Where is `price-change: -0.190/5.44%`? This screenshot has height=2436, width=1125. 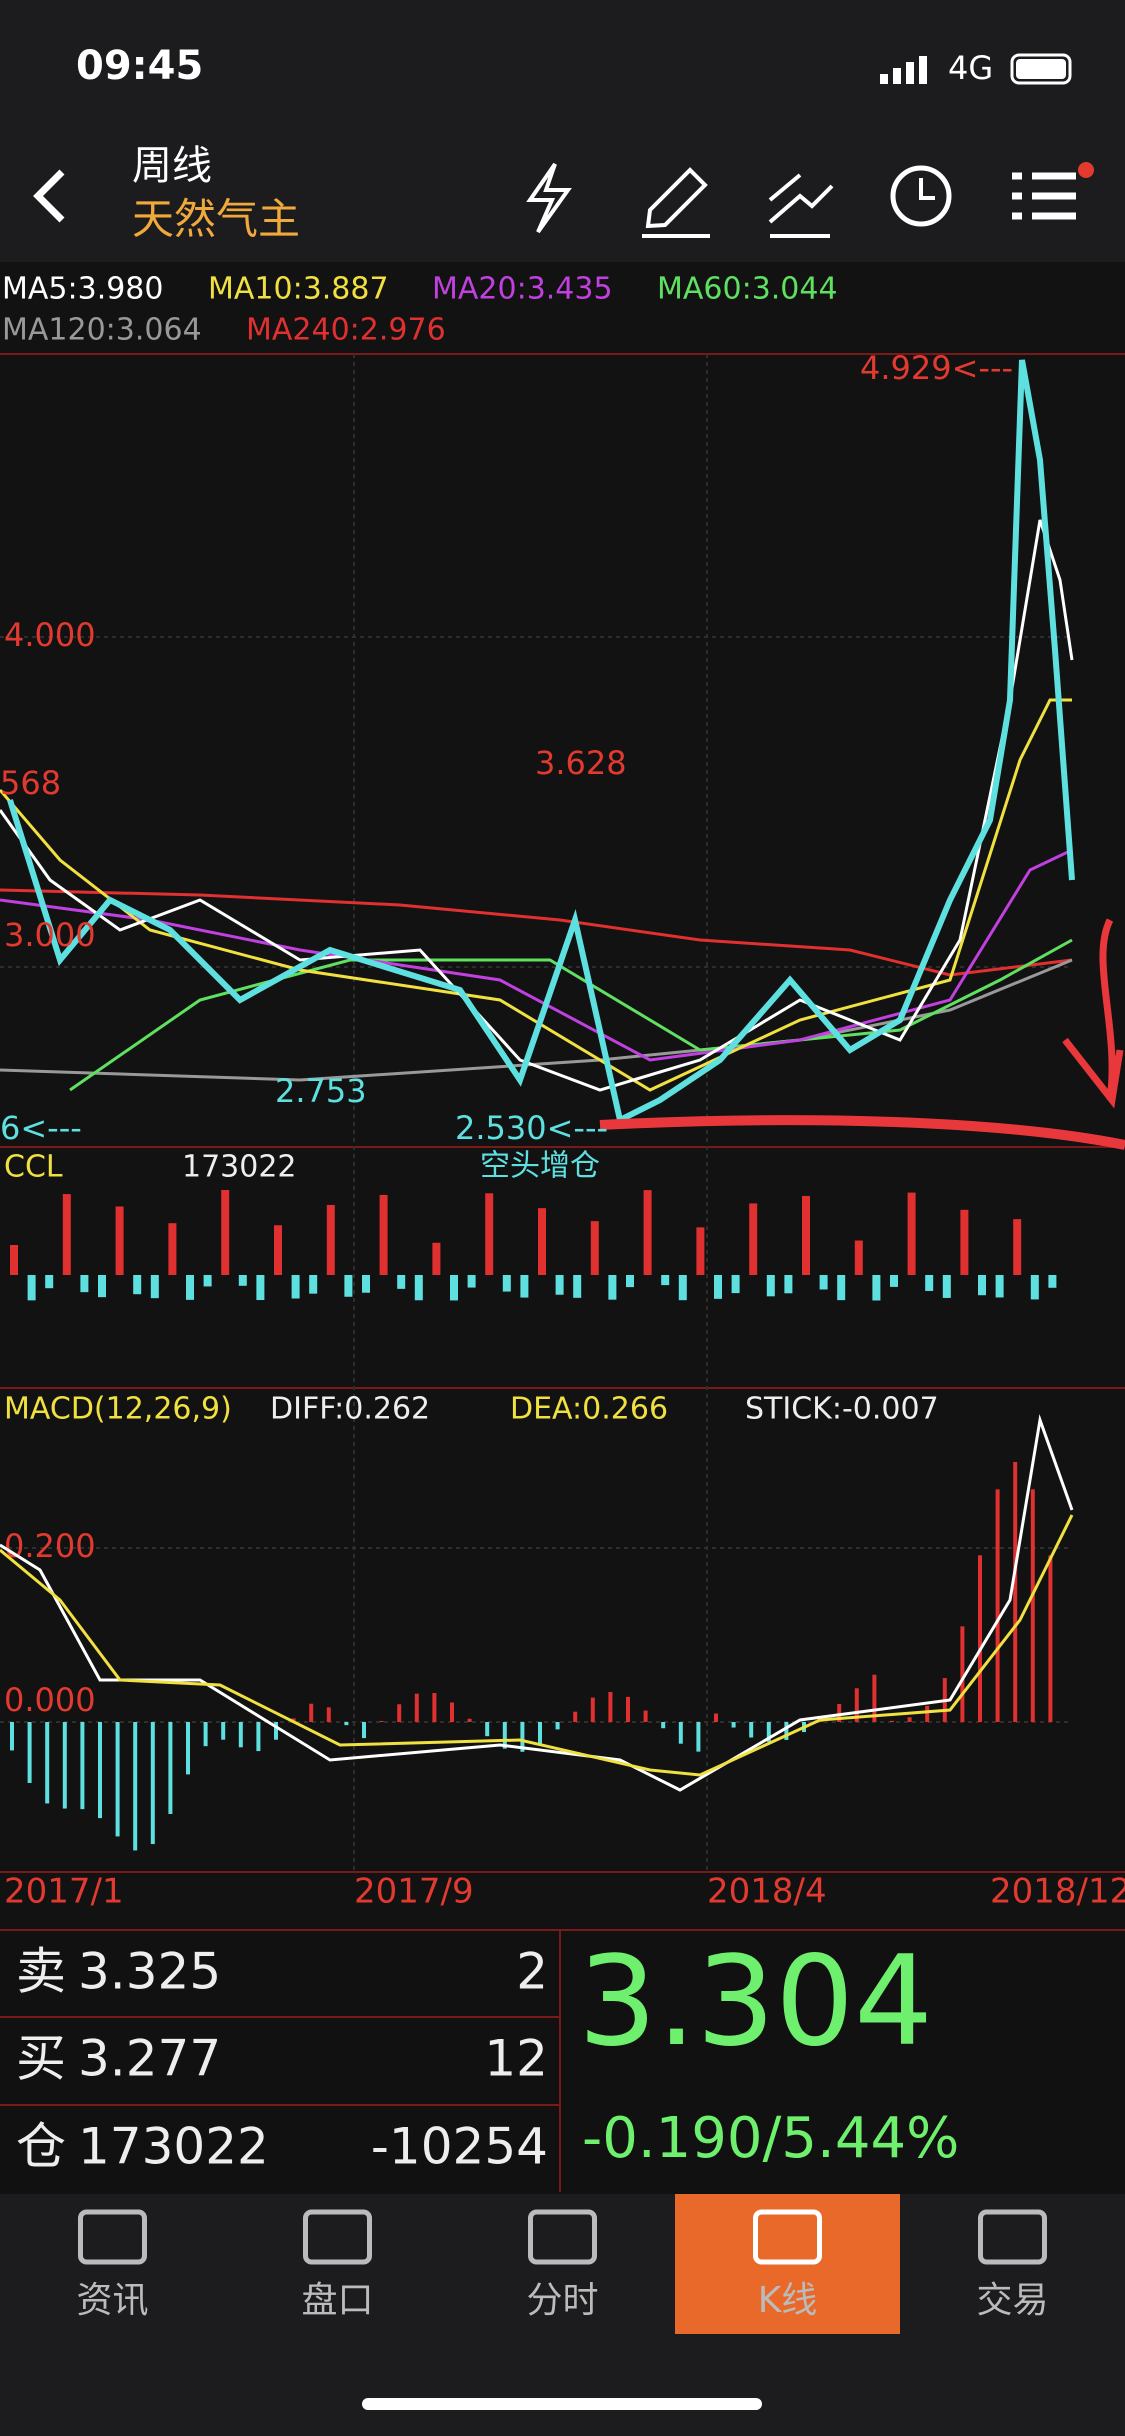 price-change: -0.190/5.44% is located at coordinates (770, 2138).